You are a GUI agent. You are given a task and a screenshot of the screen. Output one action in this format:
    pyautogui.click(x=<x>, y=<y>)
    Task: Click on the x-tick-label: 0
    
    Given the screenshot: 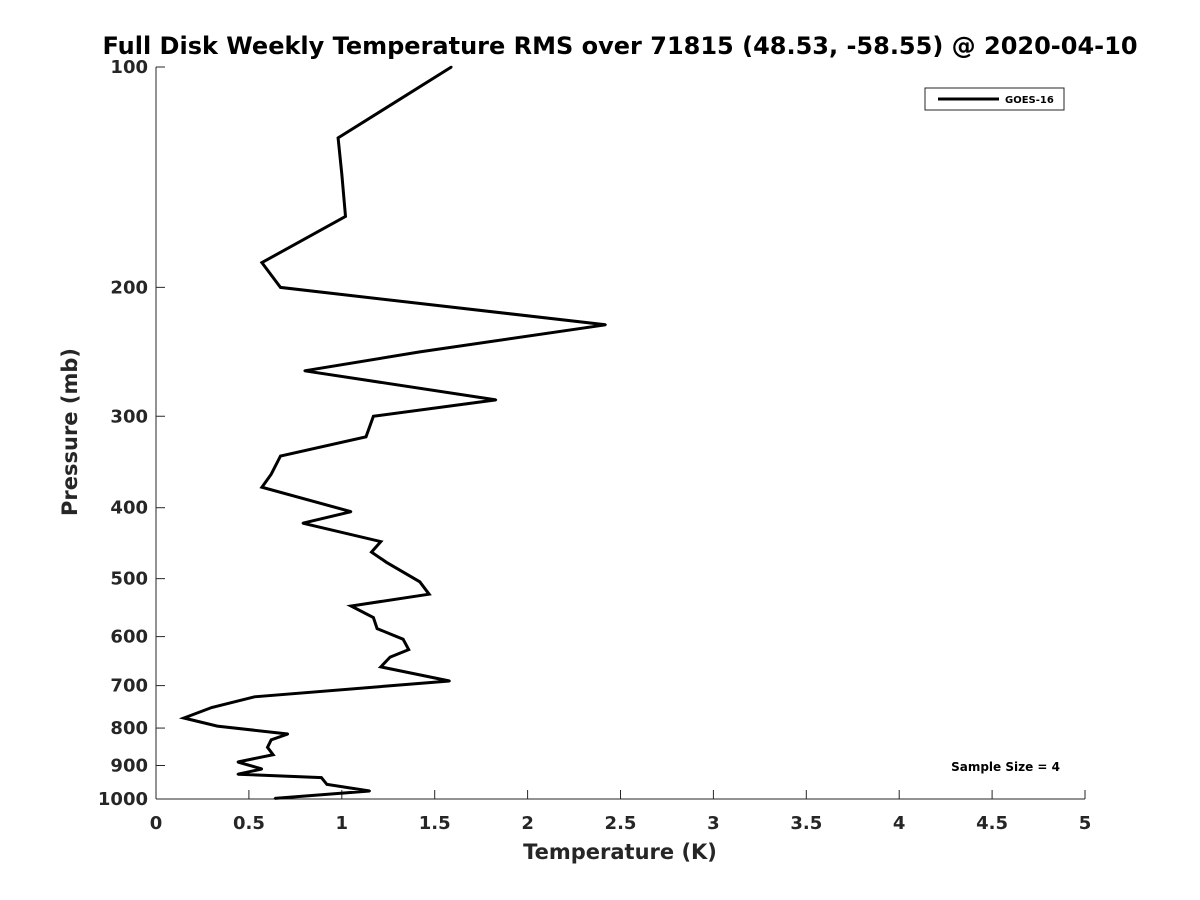 What is the action you would take?
    pyautogui.click(x=156, y=823)
    